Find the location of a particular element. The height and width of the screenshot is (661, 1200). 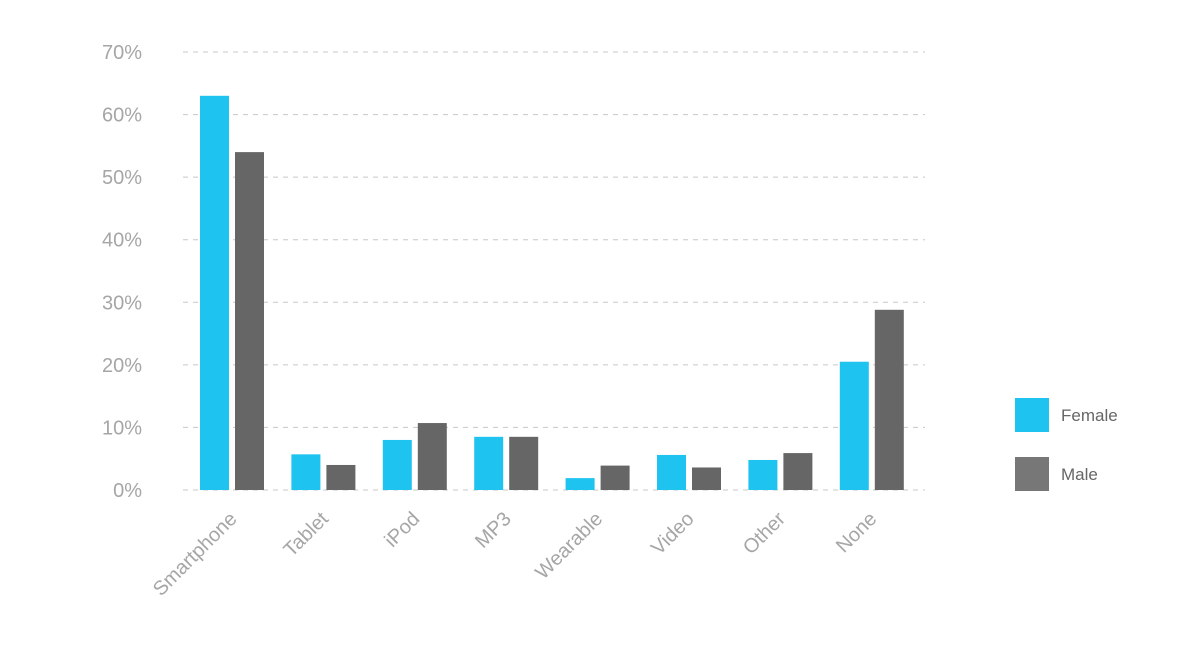

legend-swatch-female is located at coordinates (1032, 415).